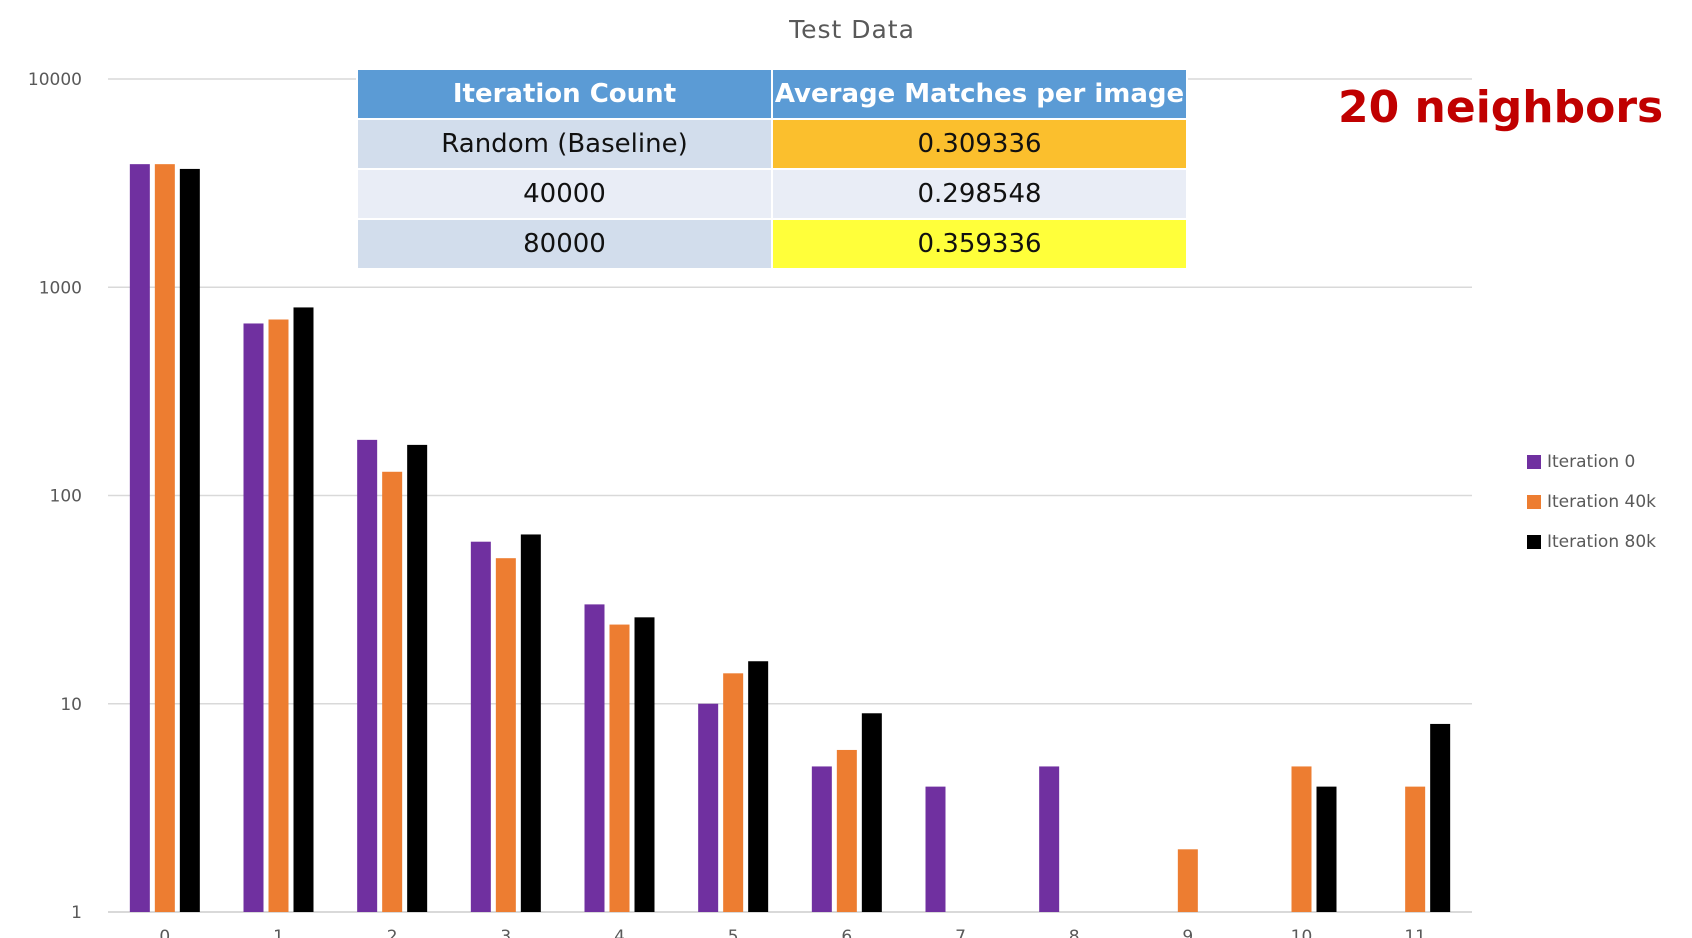 Image resolution: width=1692 pixels, height=938 pixels. I want to click on y-tick-label: 10, so click(71, 705).